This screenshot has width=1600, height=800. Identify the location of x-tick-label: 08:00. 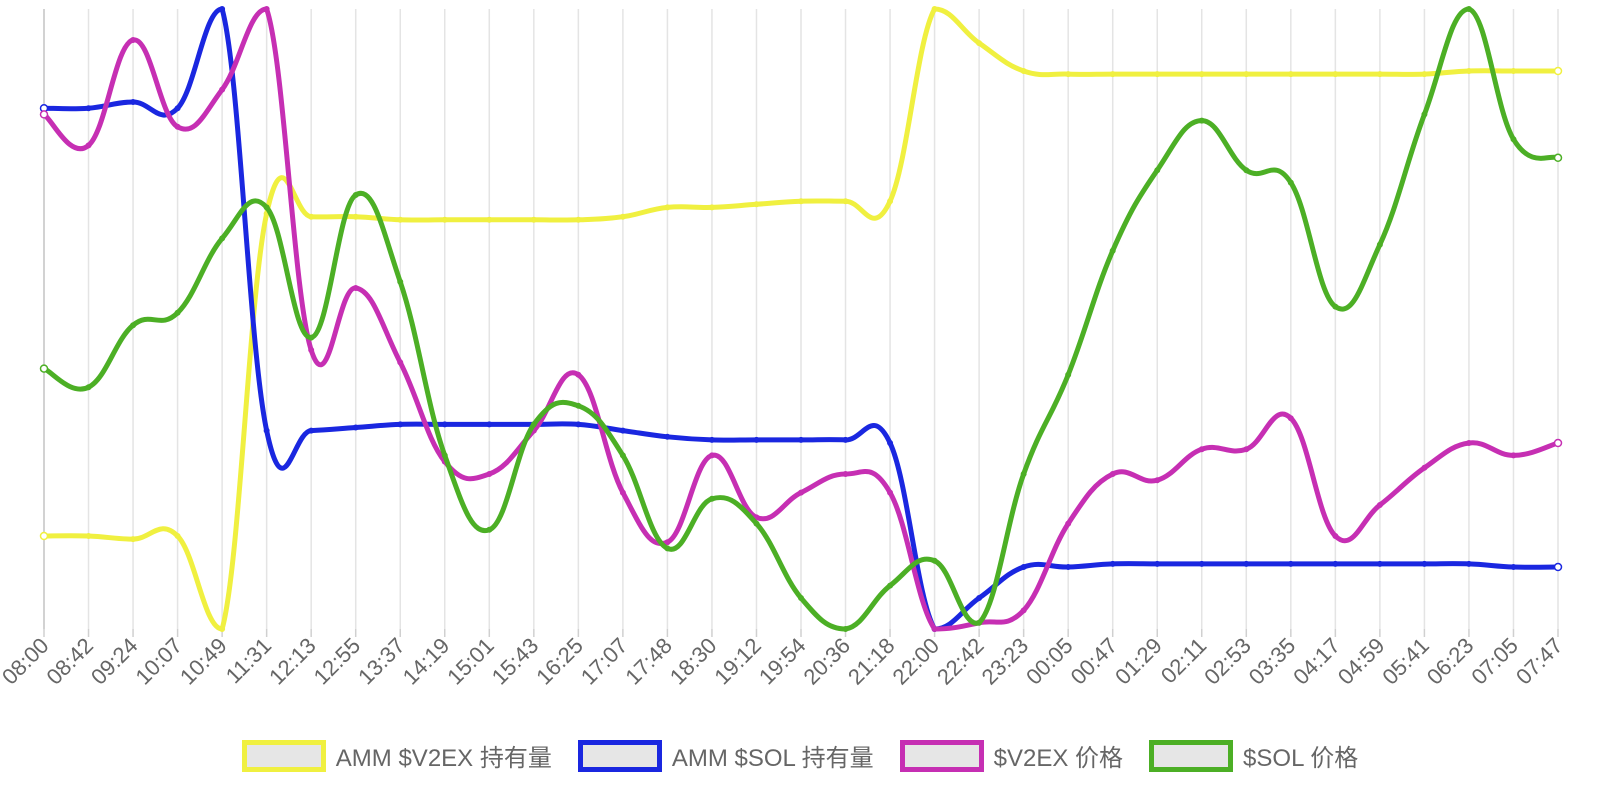
(27, 661).